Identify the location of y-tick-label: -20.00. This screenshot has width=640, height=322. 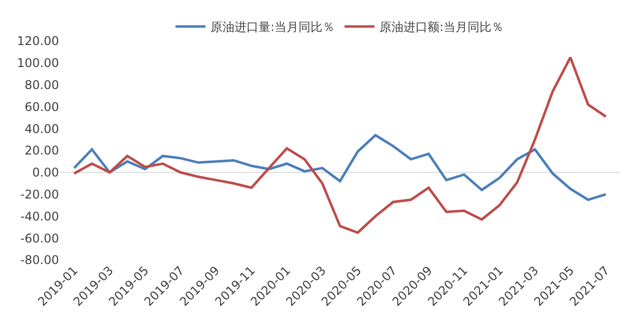
(39, 195).